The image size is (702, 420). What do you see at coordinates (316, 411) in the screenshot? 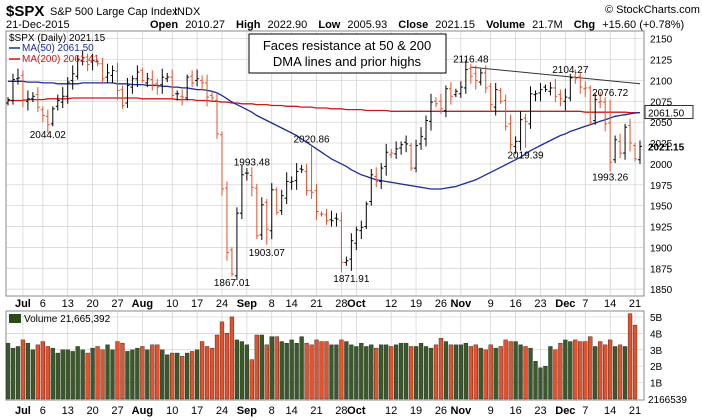
I see `volume-x-tick-label: 21` at bounding box center [316, 411].